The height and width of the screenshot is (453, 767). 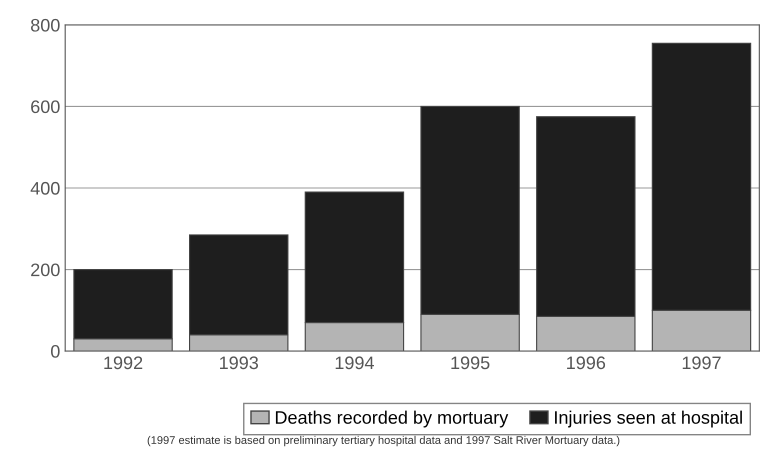 I want to click on legend-label: Deaths recorded by mortuary, so click(x=392, y=419).